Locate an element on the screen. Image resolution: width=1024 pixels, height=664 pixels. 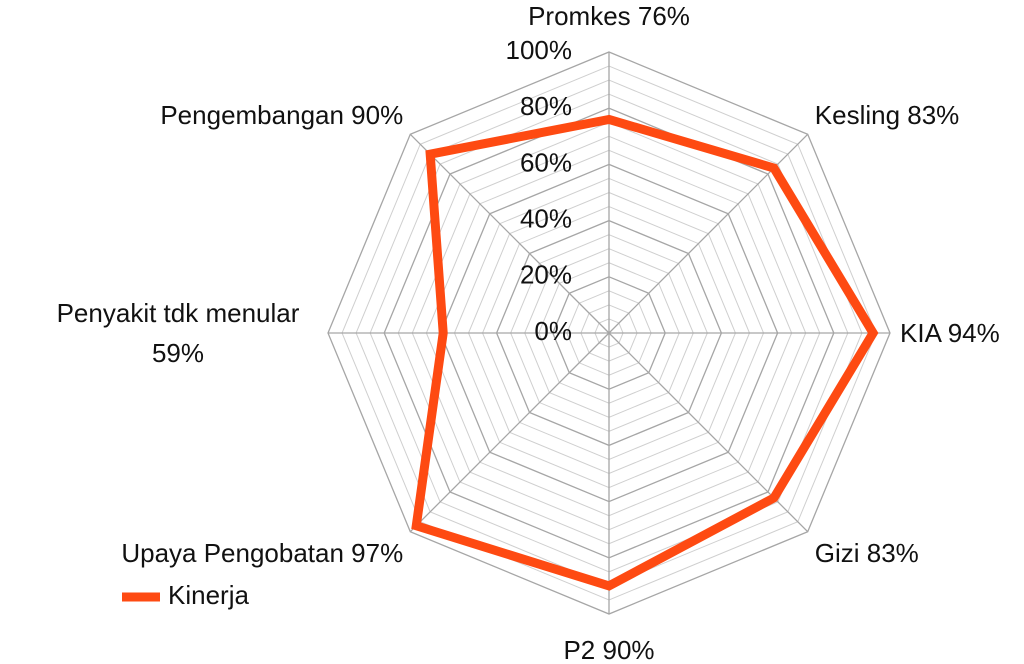
r-tick-label: 100% is located at coordinates (539, 50).